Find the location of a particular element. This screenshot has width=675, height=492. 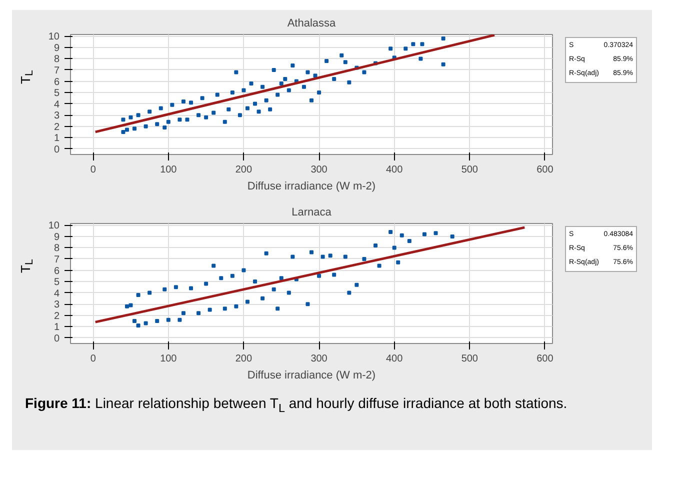

chart-title: Athalassa is located at coordinates (312, 24).